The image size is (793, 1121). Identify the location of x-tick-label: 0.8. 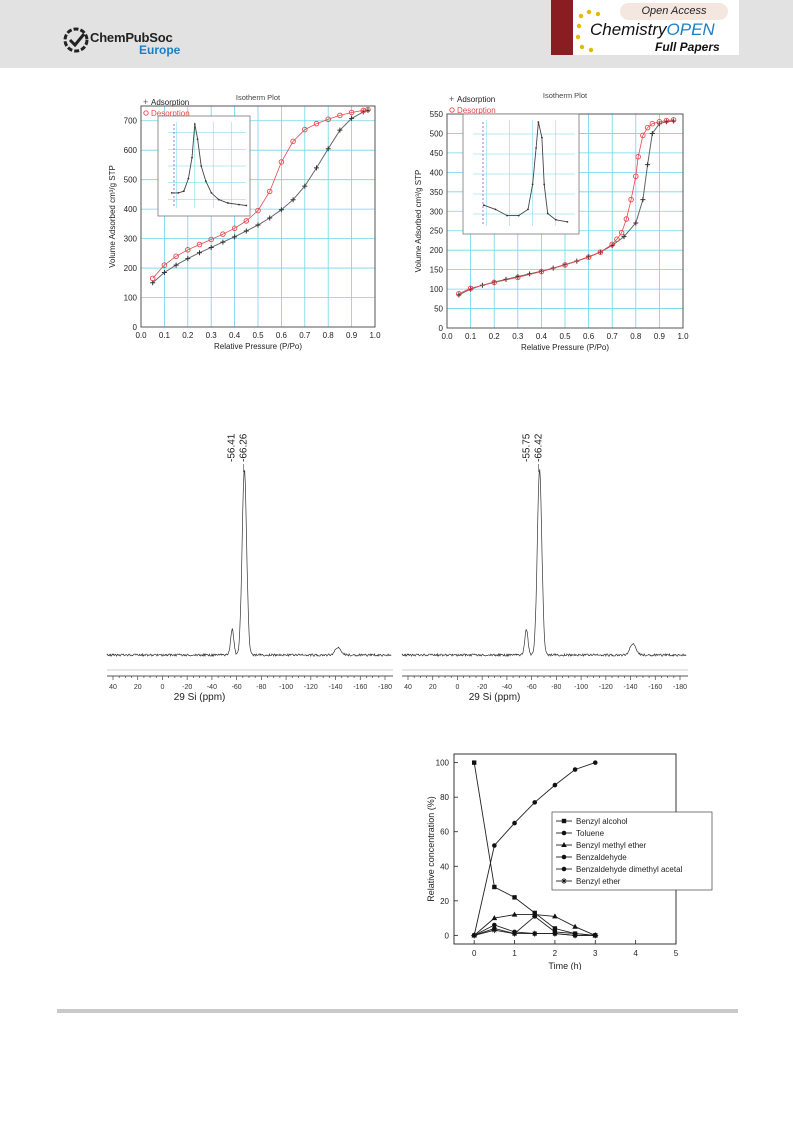
(636, 336).